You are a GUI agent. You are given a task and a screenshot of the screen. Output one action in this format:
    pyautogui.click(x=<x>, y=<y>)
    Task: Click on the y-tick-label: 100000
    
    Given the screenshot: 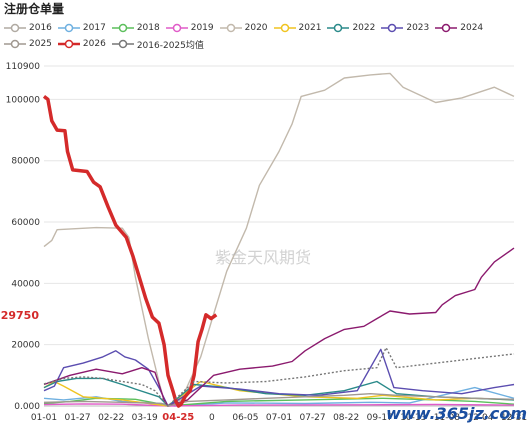 What is the action you would take?
    pyautogui.click(x=23, y=100)
    